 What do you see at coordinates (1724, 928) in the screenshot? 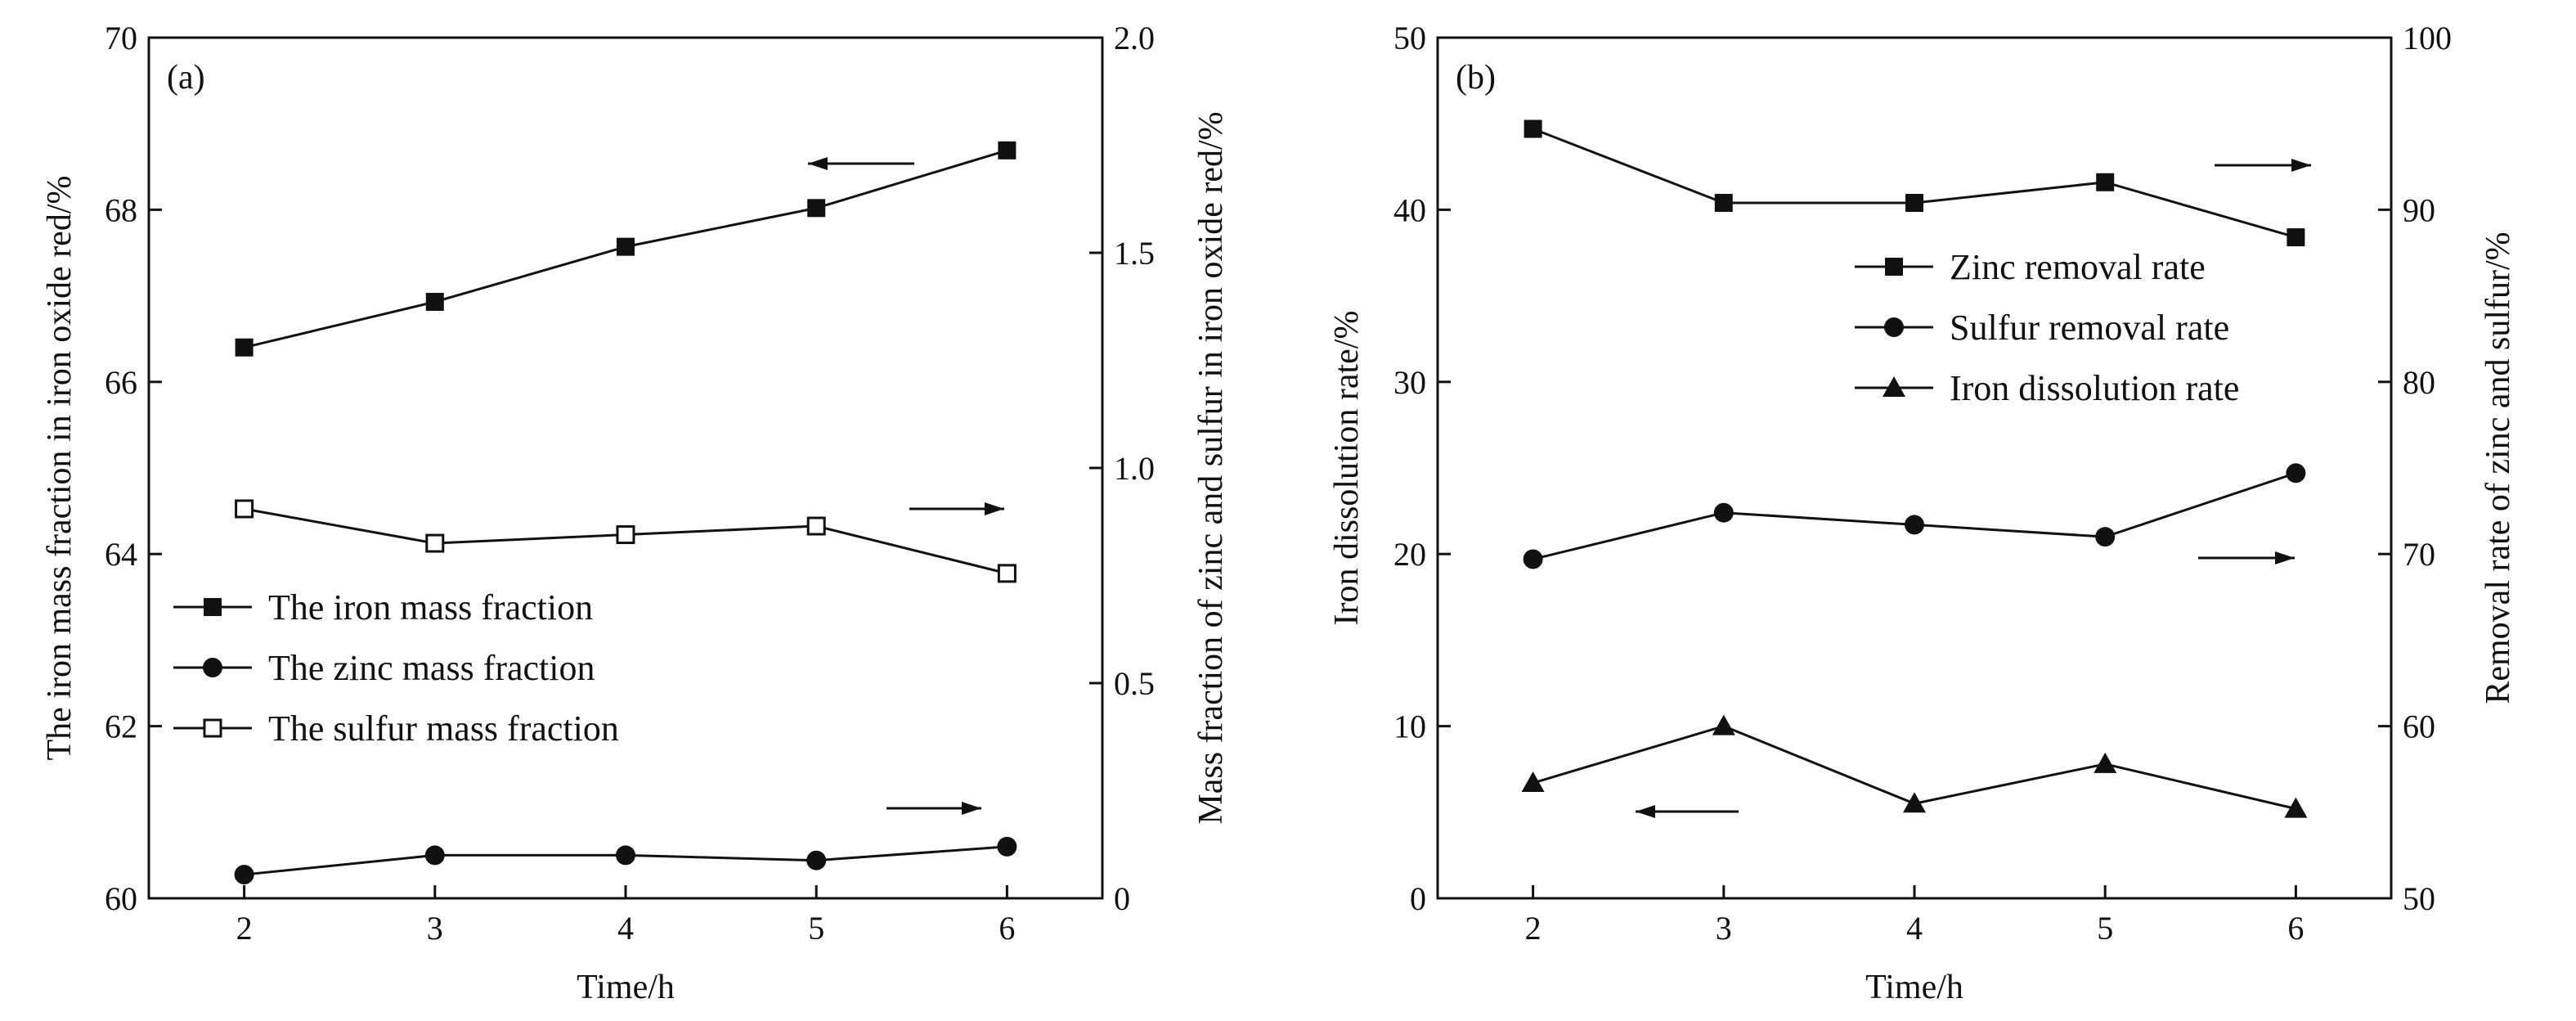
I see `x-tick-label: 3` at bounding box center [1724, 928].